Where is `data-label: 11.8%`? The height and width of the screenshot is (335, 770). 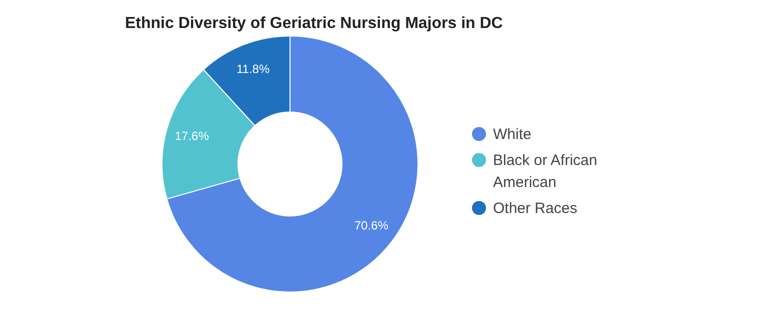
data-label: 11.8% is located at coordinates (253, 69).